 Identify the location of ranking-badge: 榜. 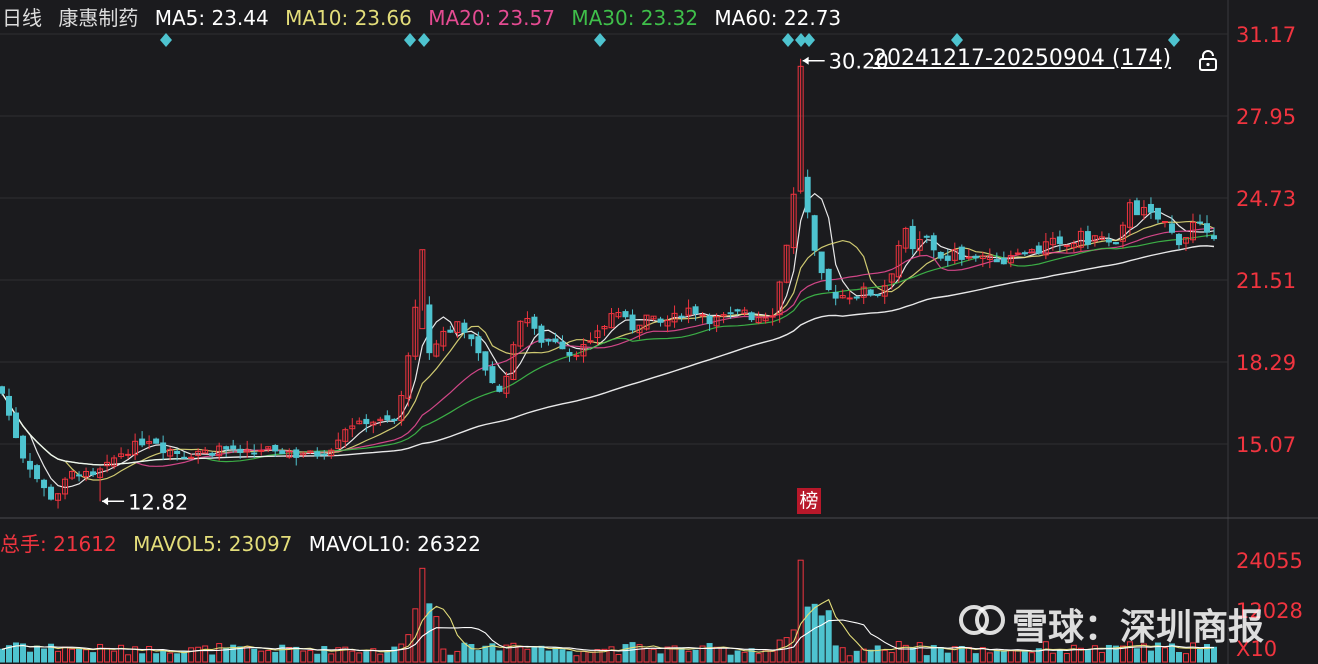
(809, 501).